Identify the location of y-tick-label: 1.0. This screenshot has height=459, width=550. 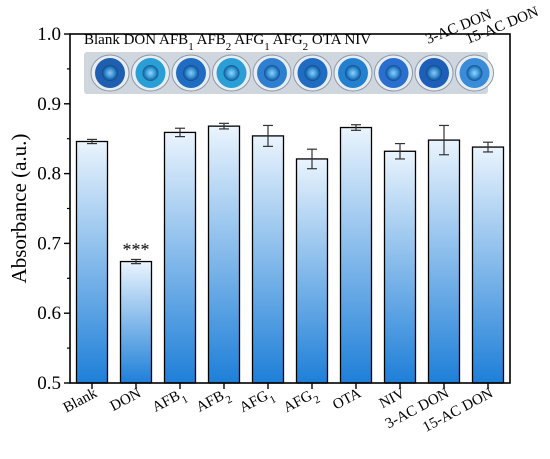
(49, 34).